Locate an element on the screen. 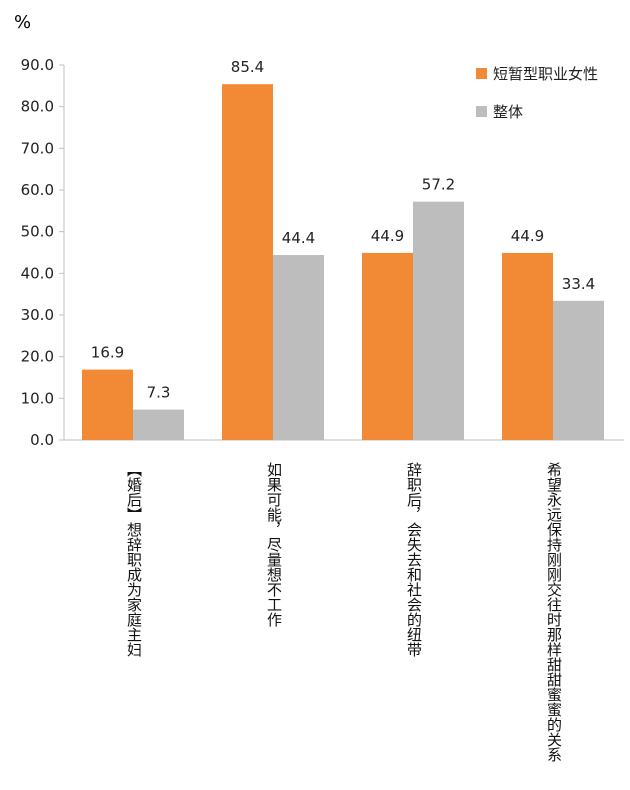 The width and height of the screenshot is (630, 790). x-category-label: 【婚后】想辞职成为家庭主妇 is located at coordinates (134, 559).